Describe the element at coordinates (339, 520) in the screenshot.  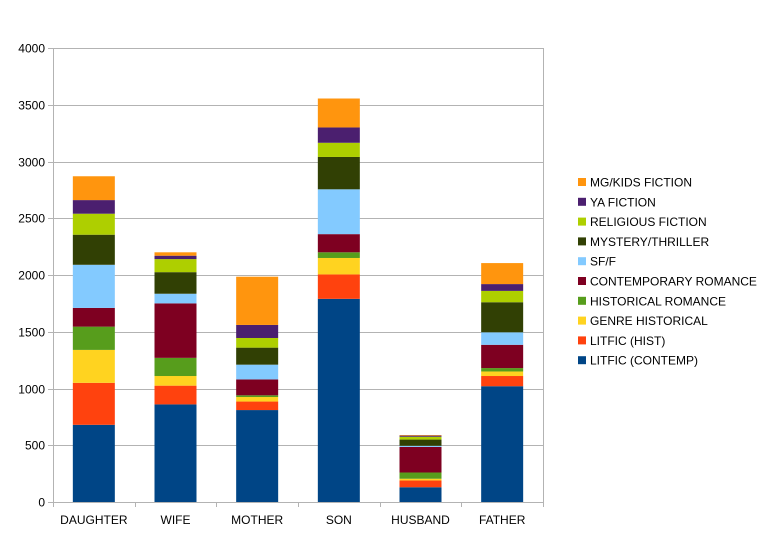
I see `x-category-label: SON` at that location.